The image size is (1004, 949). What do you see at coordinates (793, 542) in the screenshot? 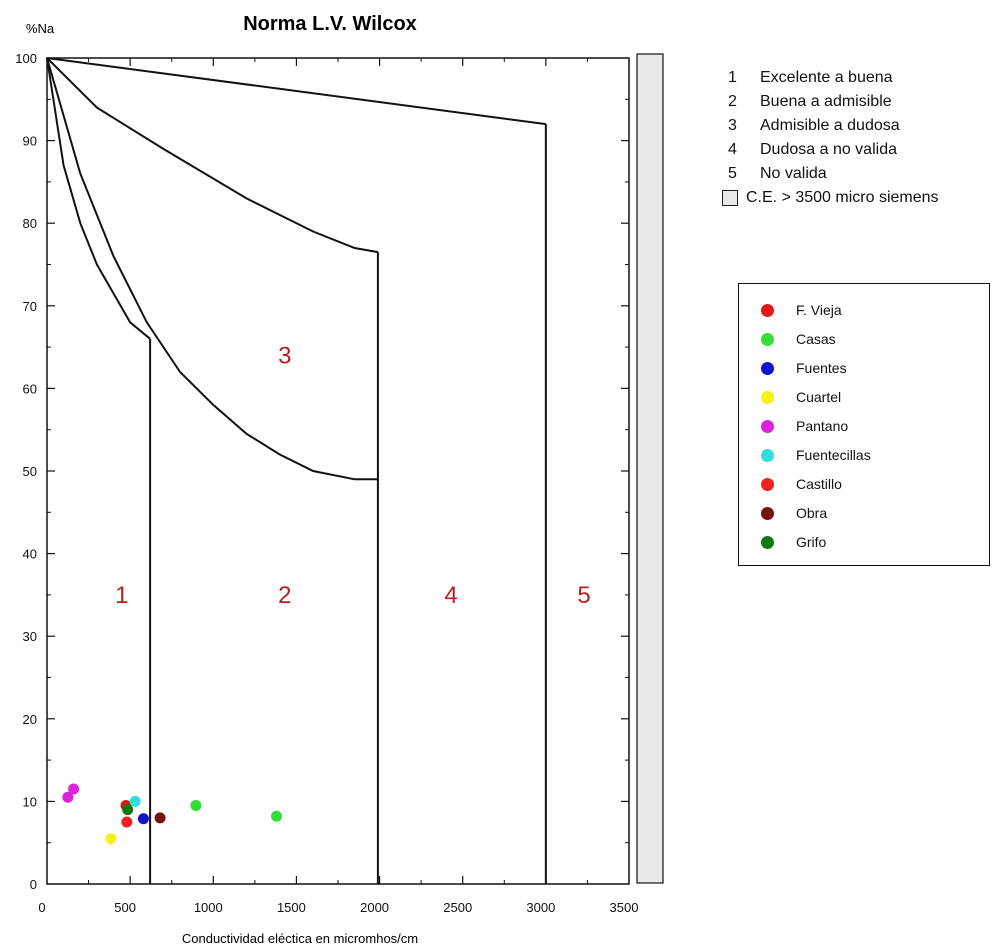
I see `series-legend-item: Grifo` at bounding box center [793, 542].